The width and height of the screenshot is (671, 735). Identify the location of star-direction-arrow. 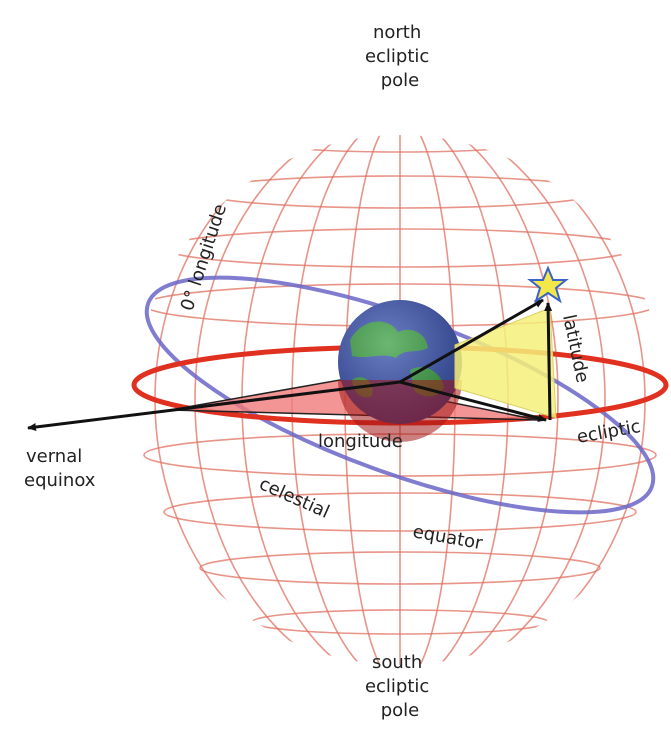
(471, 341).